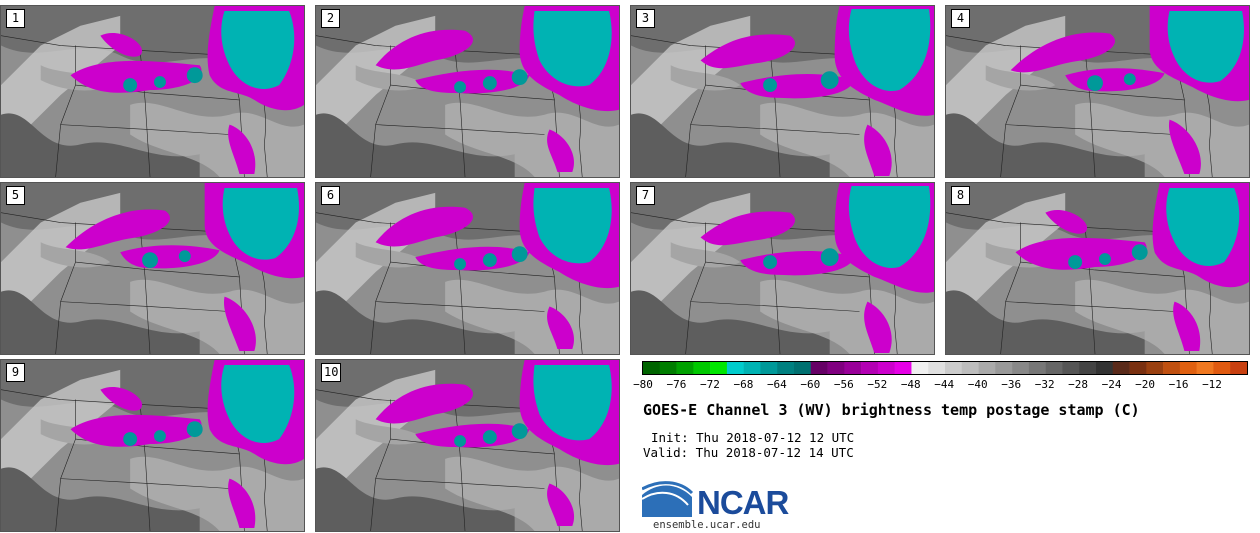  Describe the element at coordinates (1078, 384) in the screenshot. I see `colorbar-tick-label: −28` at that location.